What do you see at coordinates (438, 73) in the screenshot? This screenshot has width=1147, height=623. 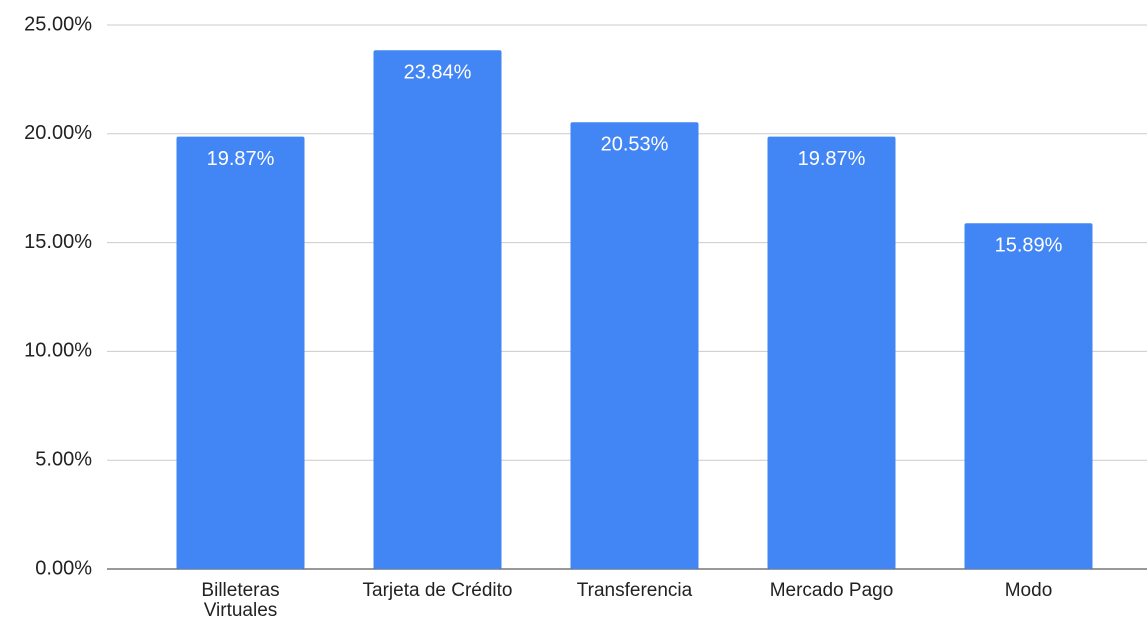 I see `value-label: 23.84%` at bounding box center [438, 73].